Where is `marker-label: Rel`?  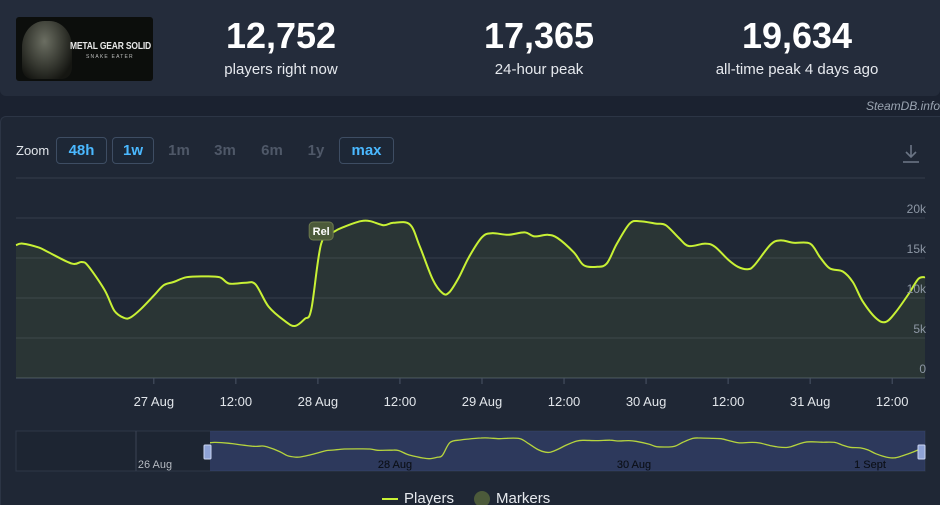 marker-label: Rel is located at coordinates (321, 232).